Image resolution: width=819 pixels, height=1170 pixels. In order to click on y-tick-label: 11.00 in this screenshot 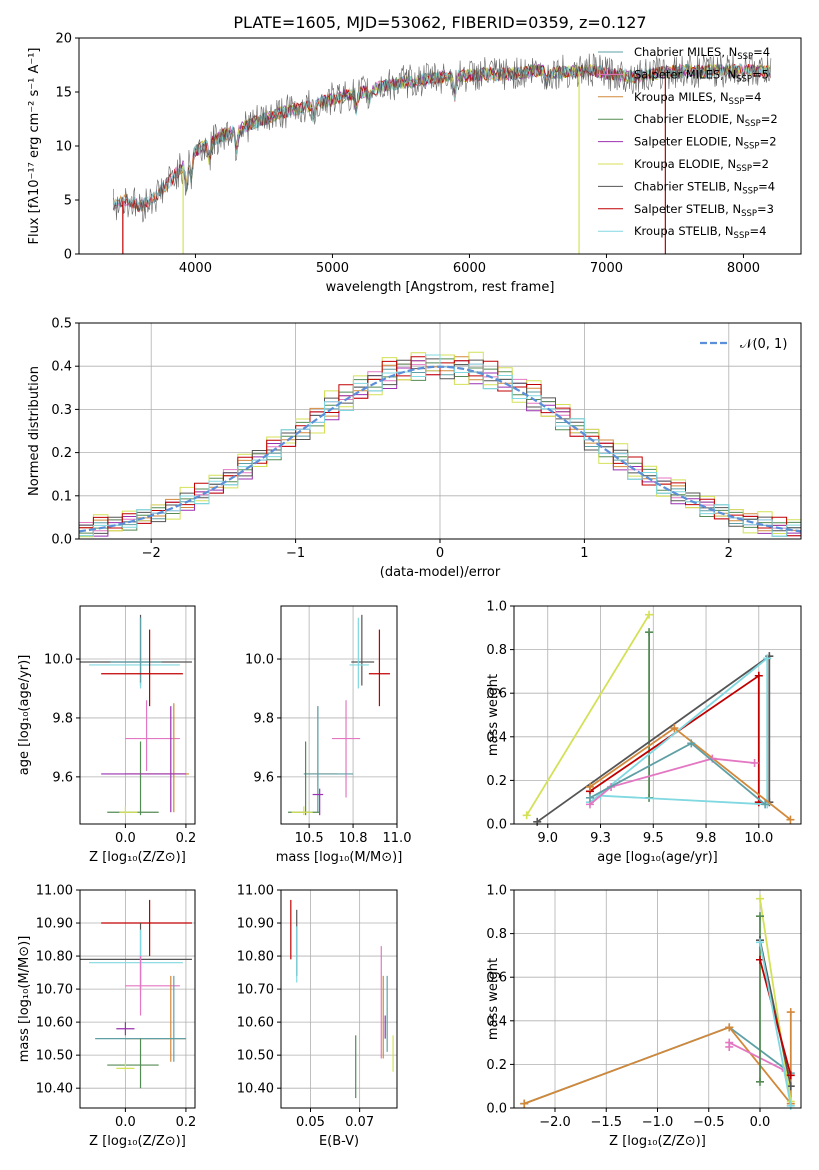, I will do `click(255, 891)`.